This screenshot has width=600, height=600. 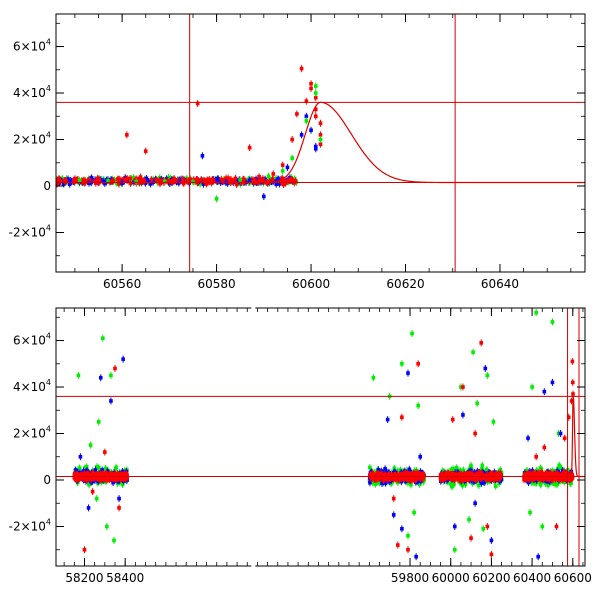 What do you see at coordinates (47, 186) in the screenshot?
I see `y-tick-label: 0` at bounding box center [47, 186].